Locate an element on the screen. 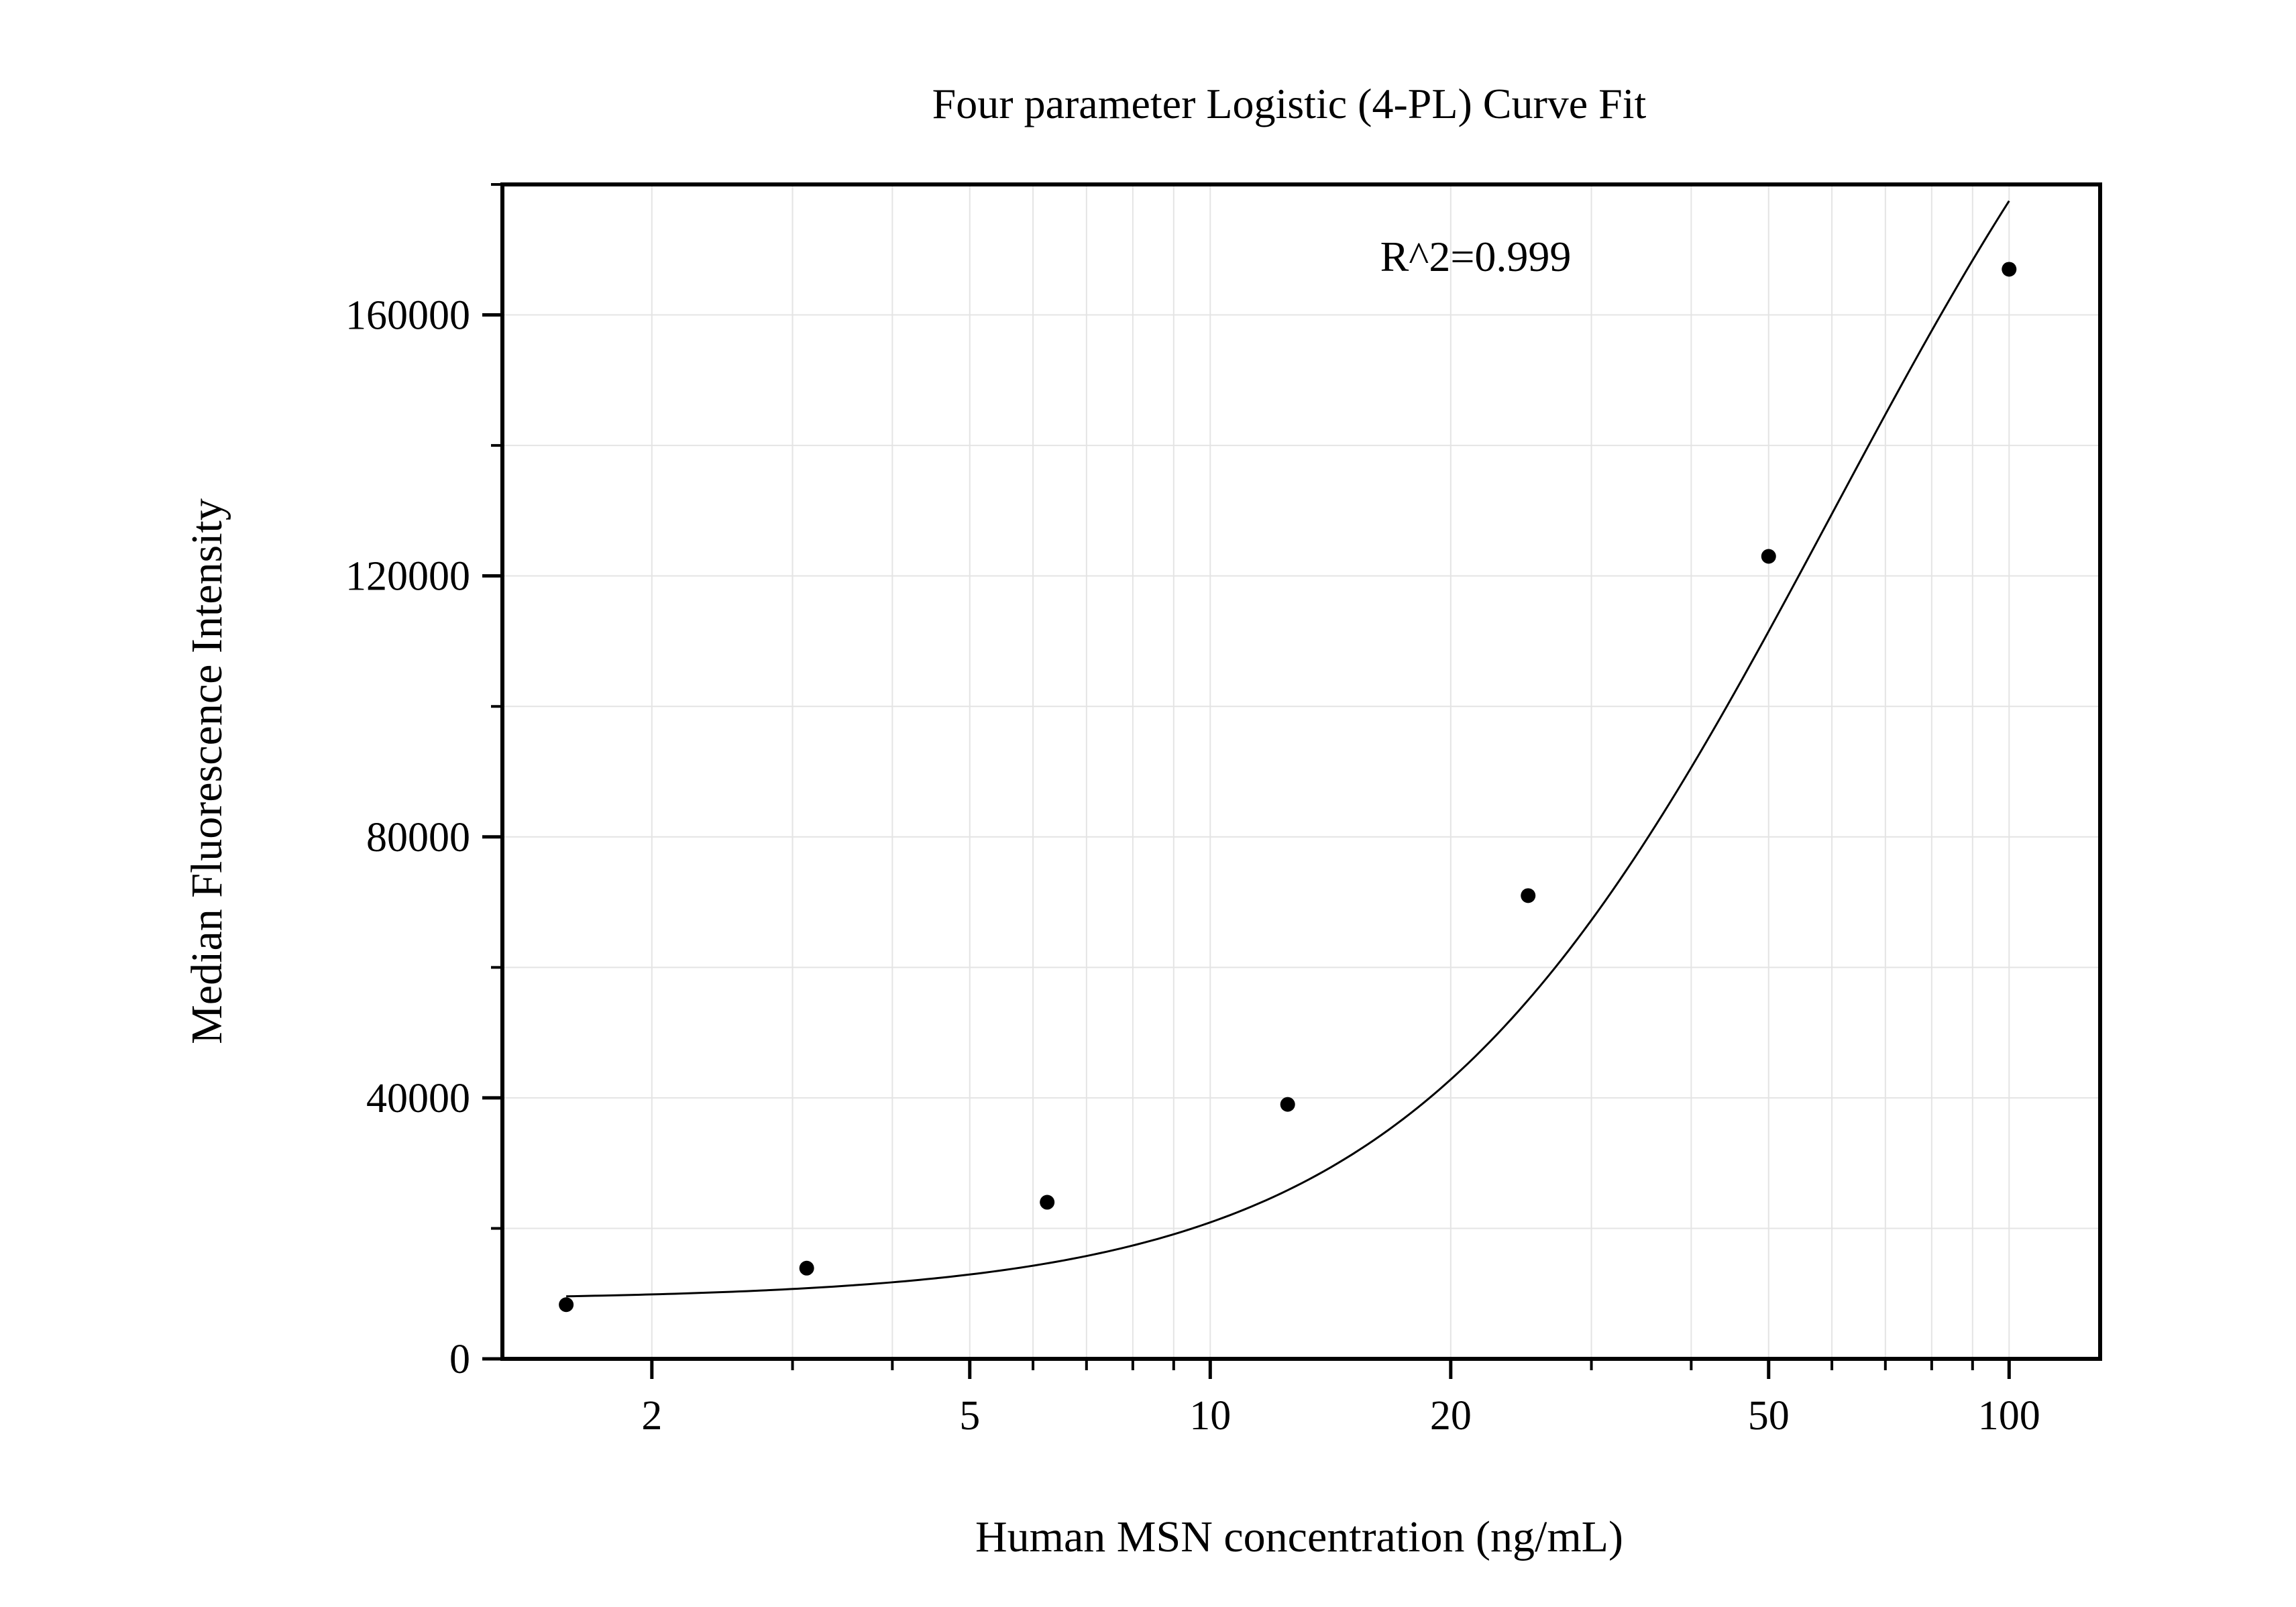 This screenshot has height=1607, width=2296. chart-title: Four parameter Logistic (4-PL) Curve Fit is located at coordinates (1289, 103).